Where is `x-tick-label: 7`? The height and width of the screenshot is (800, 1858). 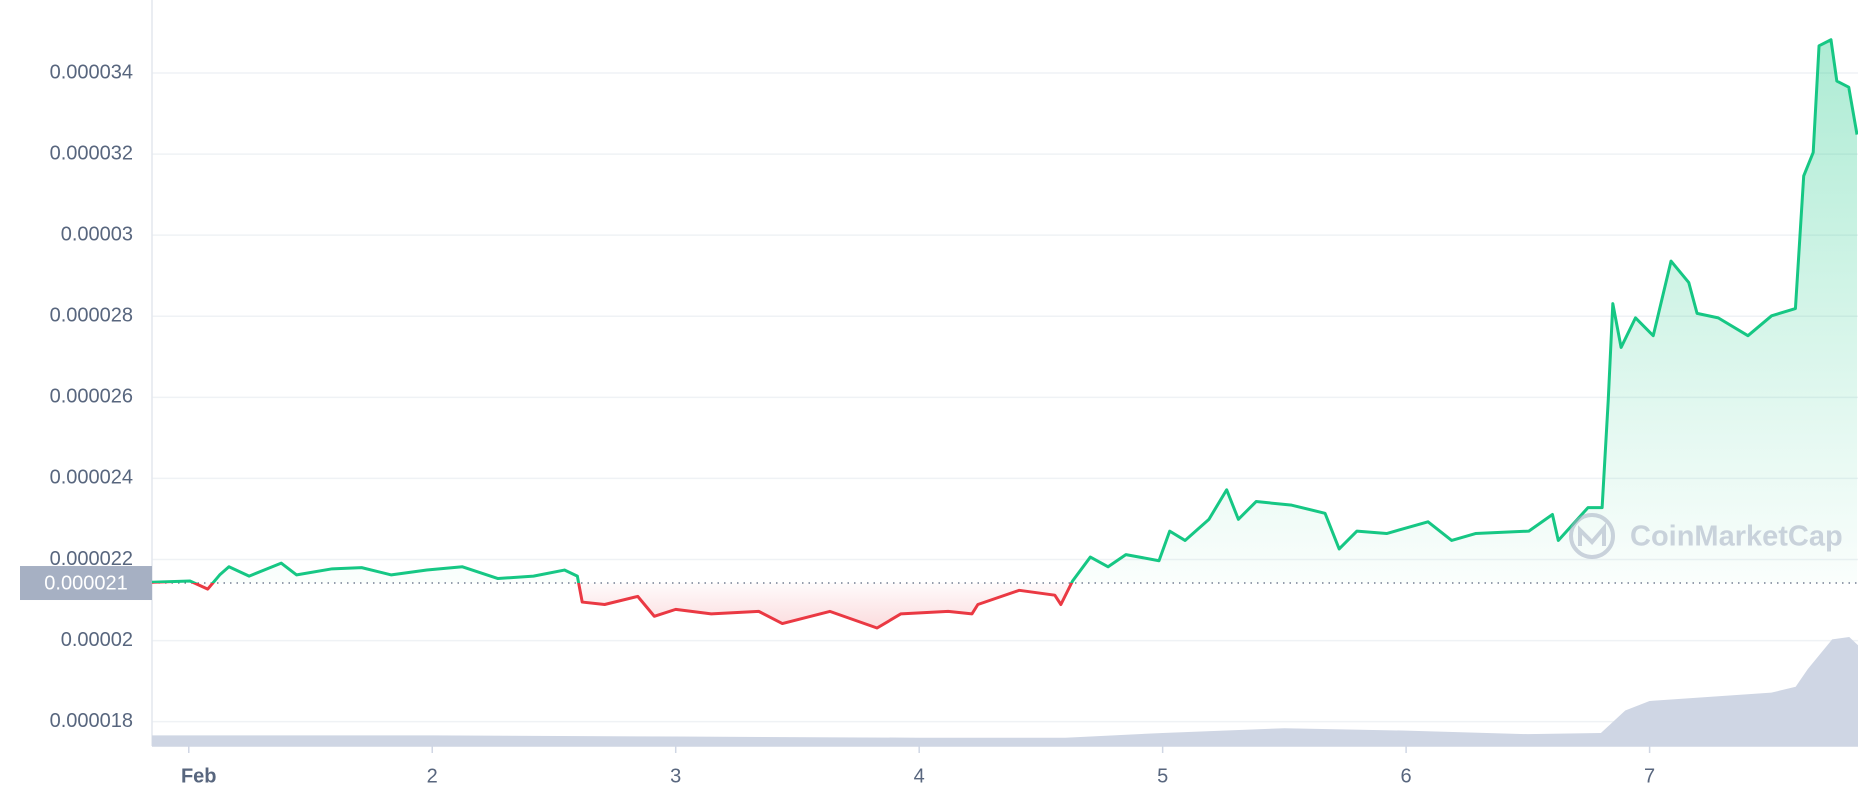
x-tick-label: 7 is located at coordinates (1649, 776).